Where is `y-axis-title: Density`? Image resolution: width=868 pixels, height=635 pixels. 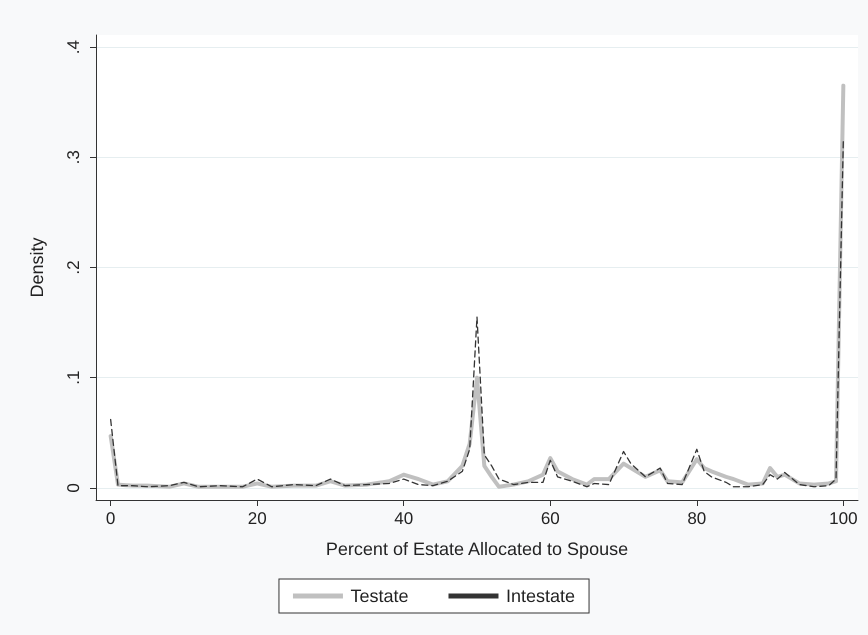
y-axis-title: Density is located at coordinates (37, 267).